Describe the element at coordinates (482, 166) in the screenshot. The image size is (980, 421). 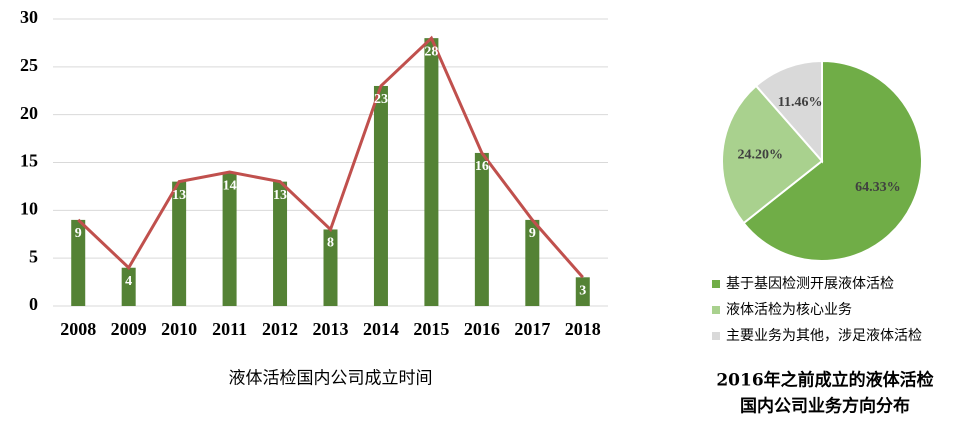
I see `data-label: 16` at that location.